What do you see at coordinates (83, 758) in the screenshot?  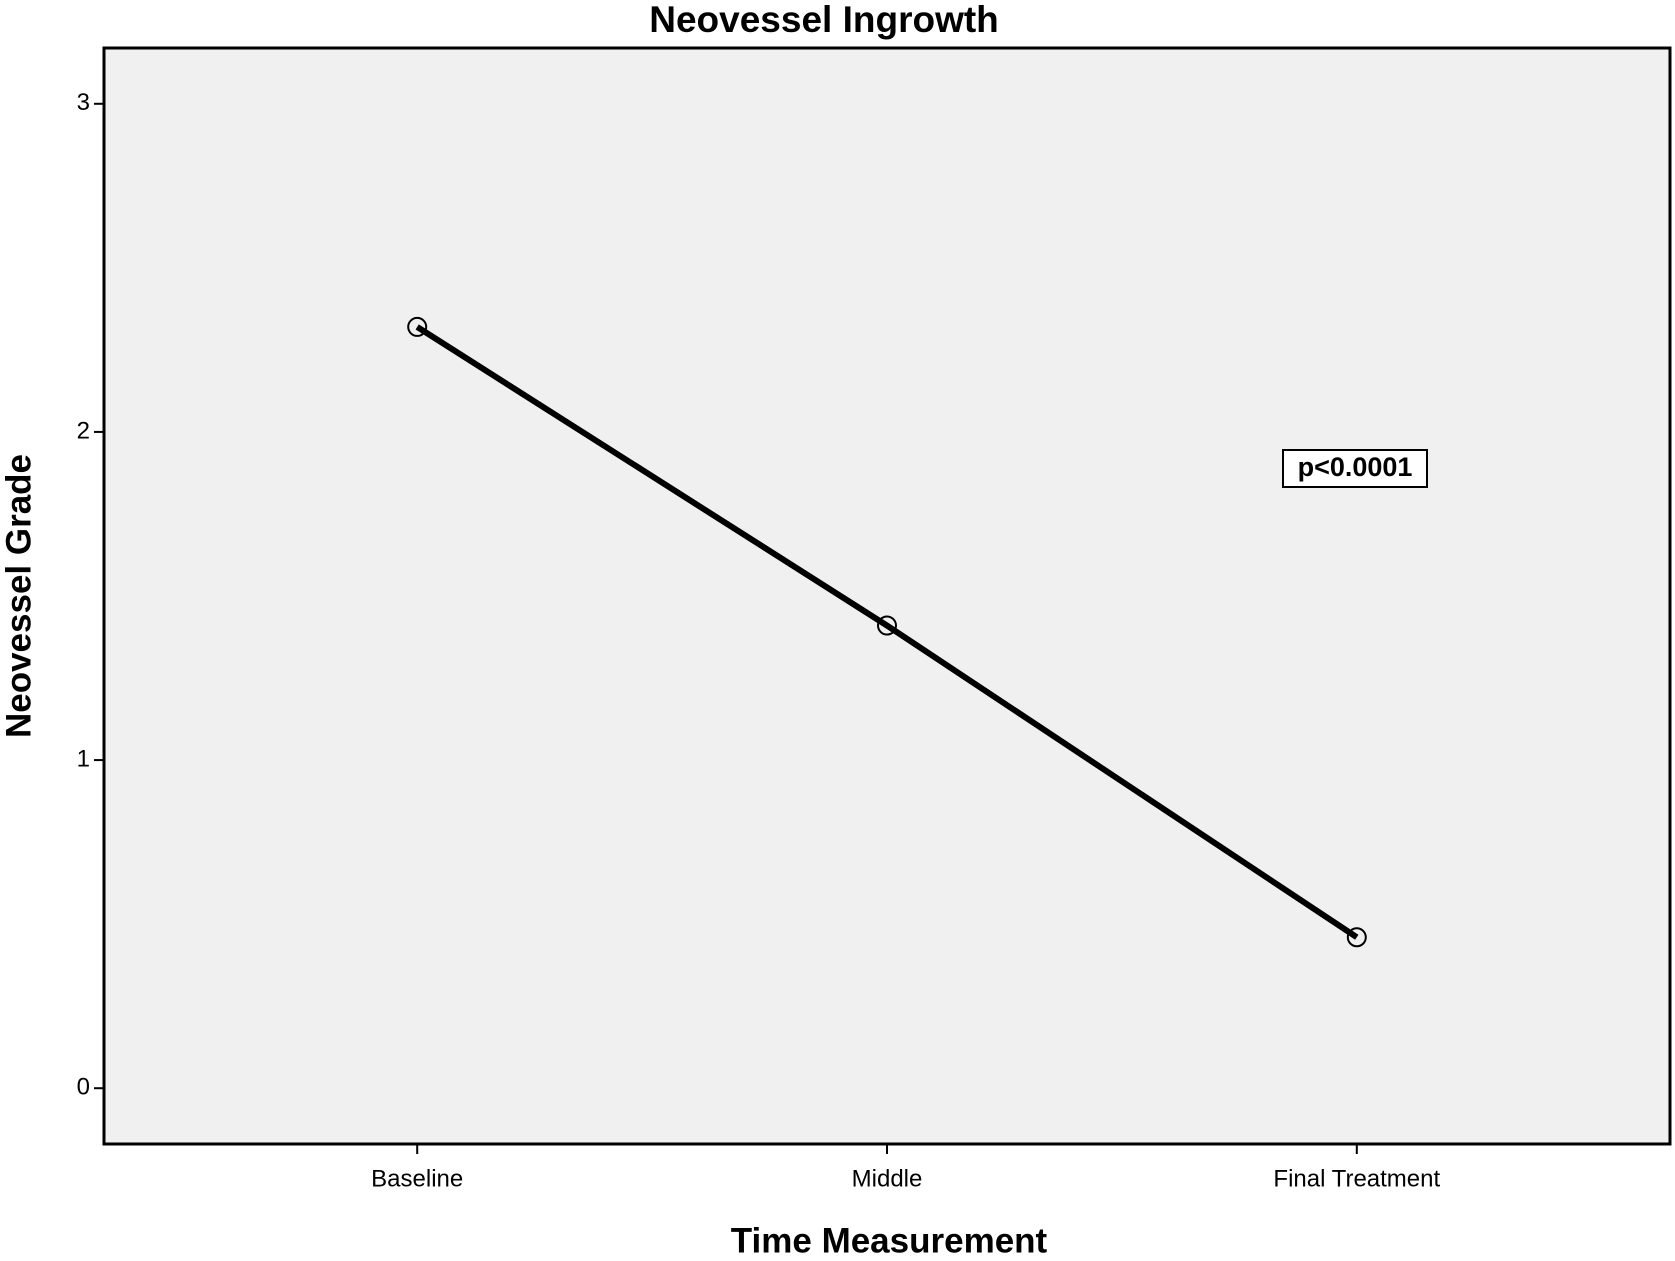 I see `y-tick-label: 1` at bounding box center [83, 758].